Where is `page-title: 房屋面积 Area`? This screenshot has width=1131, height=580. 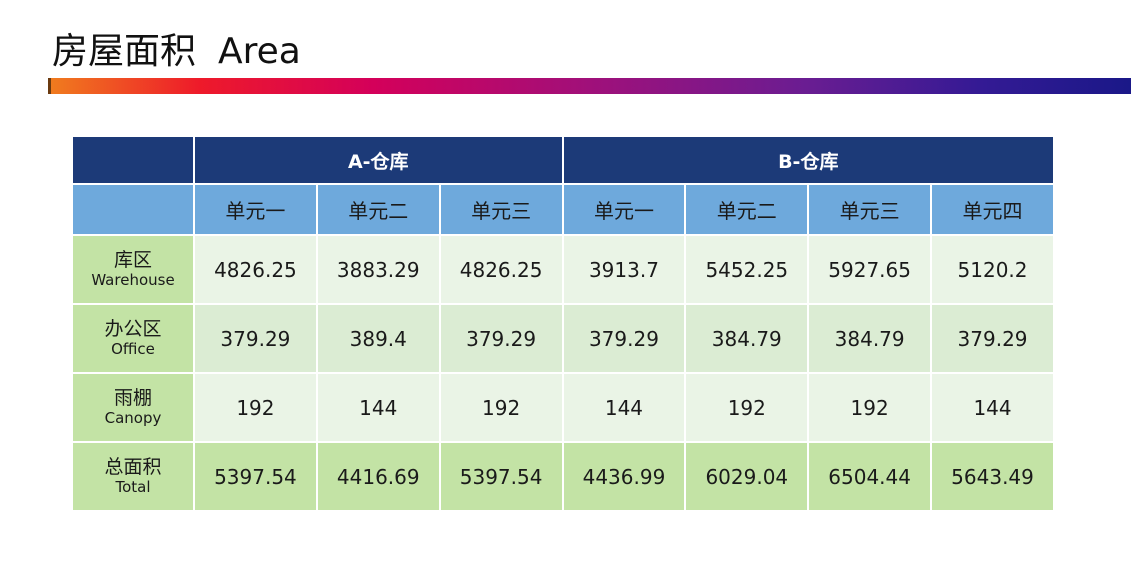
page-title: 房屋面积 Area is located at coordinates (176, 52).